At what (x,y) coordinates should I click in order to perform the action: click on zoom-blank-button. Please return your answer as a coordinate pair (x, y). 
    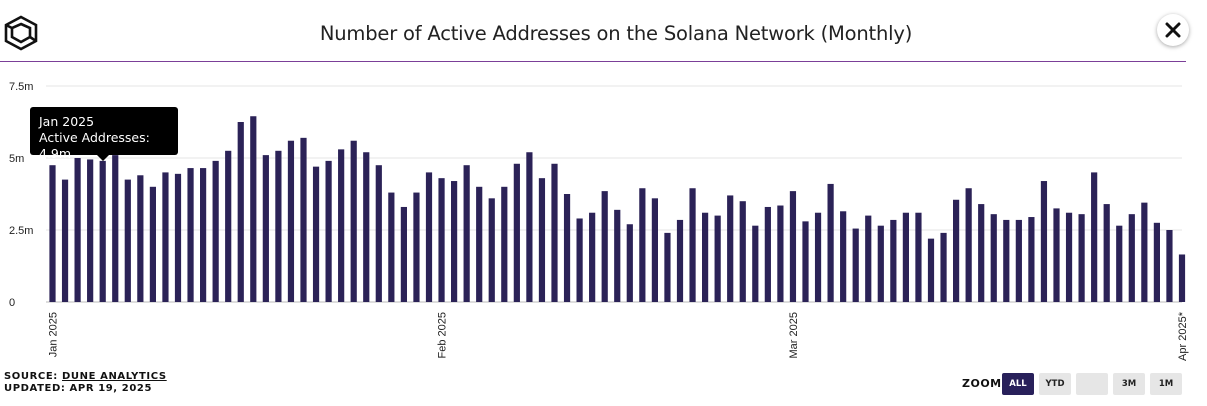
    Looking at the image, I should click on (1092, 384).